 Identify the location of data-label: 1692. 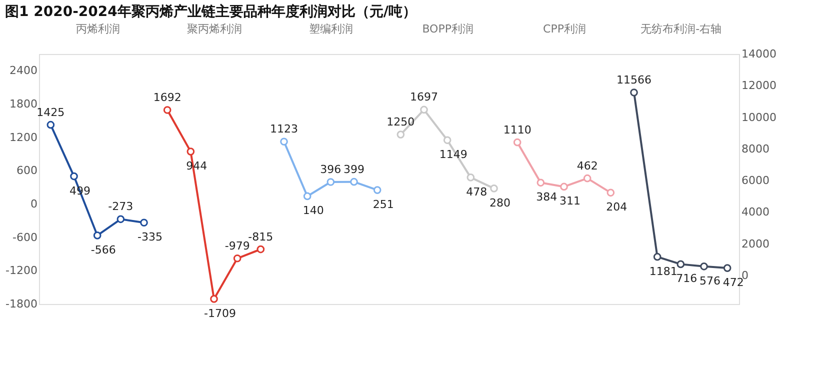
(167, 97).